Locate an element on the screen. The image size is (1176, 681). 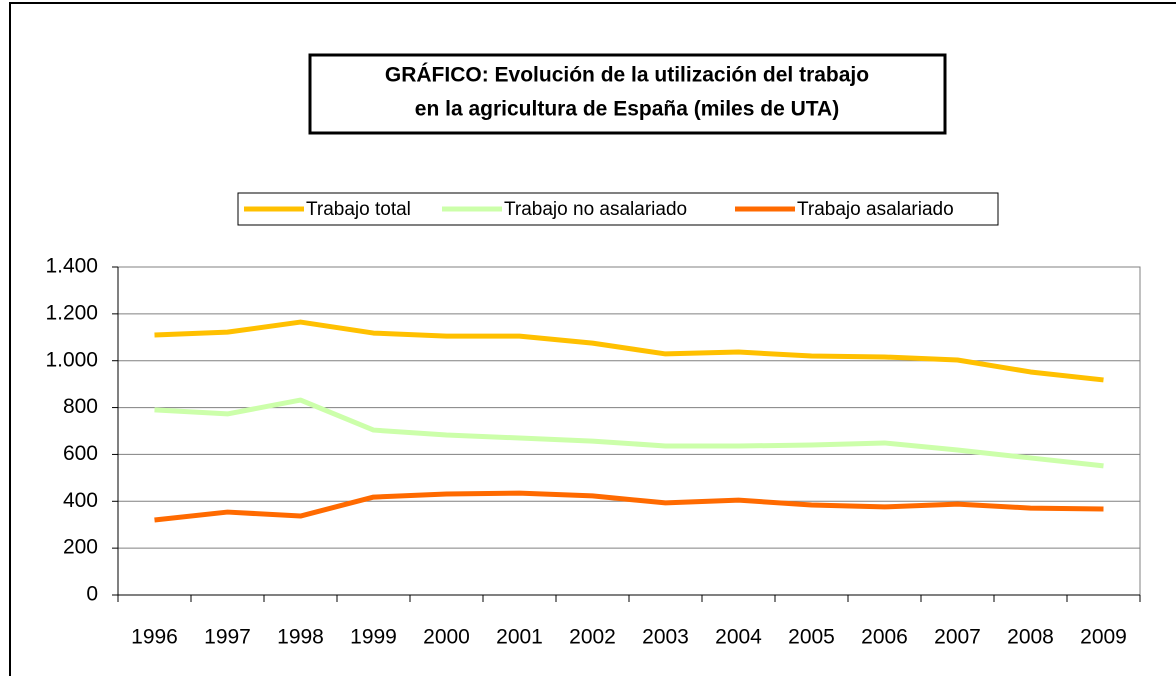
y-tick-label: 1.200 is located at coordinates (71, 312).